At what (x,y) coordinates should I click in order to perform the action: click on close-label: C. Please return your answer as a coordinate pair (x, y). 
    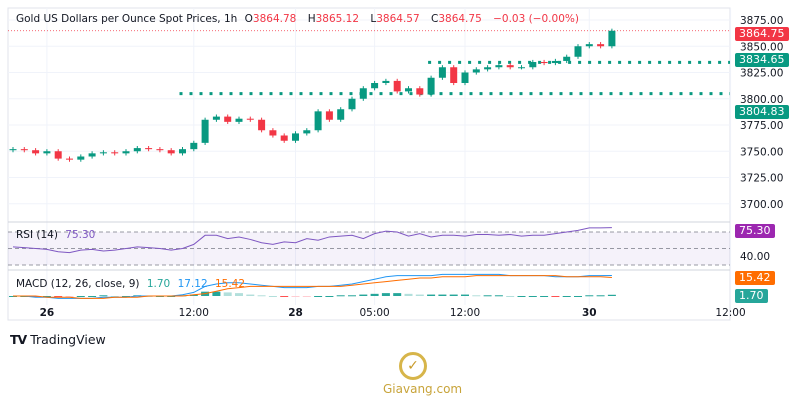
    Looking at the image, I should click on (434, 19).